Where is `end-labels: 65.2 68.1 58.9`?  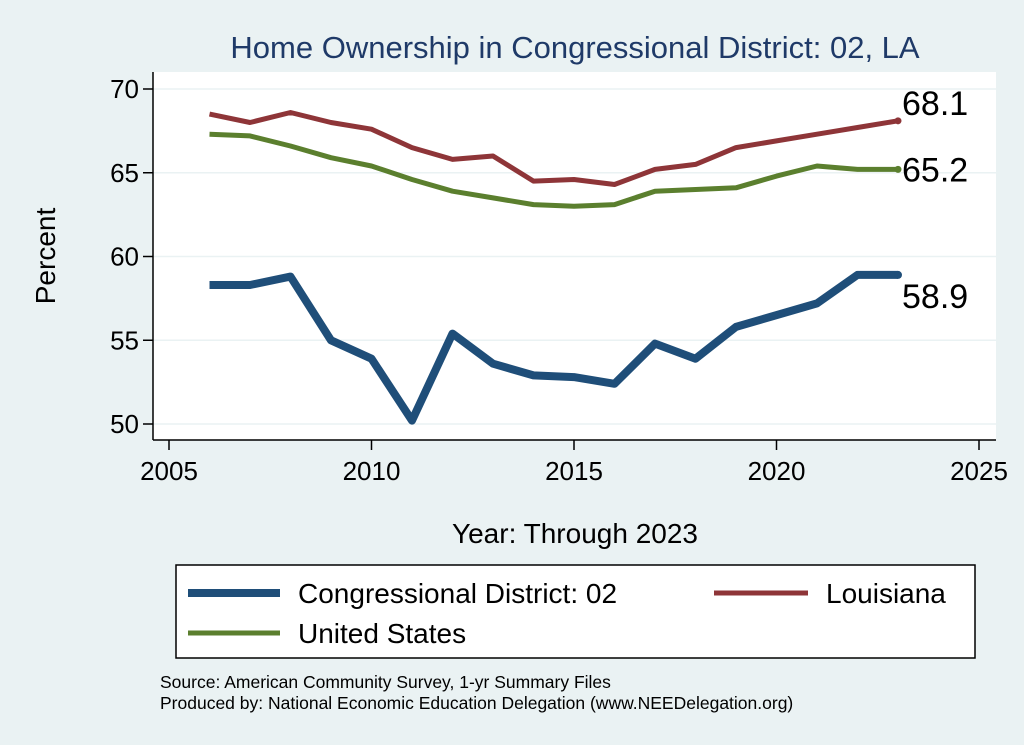 end-labels: 65.2 68.1 58.9 is located at coordinates (935, 200).